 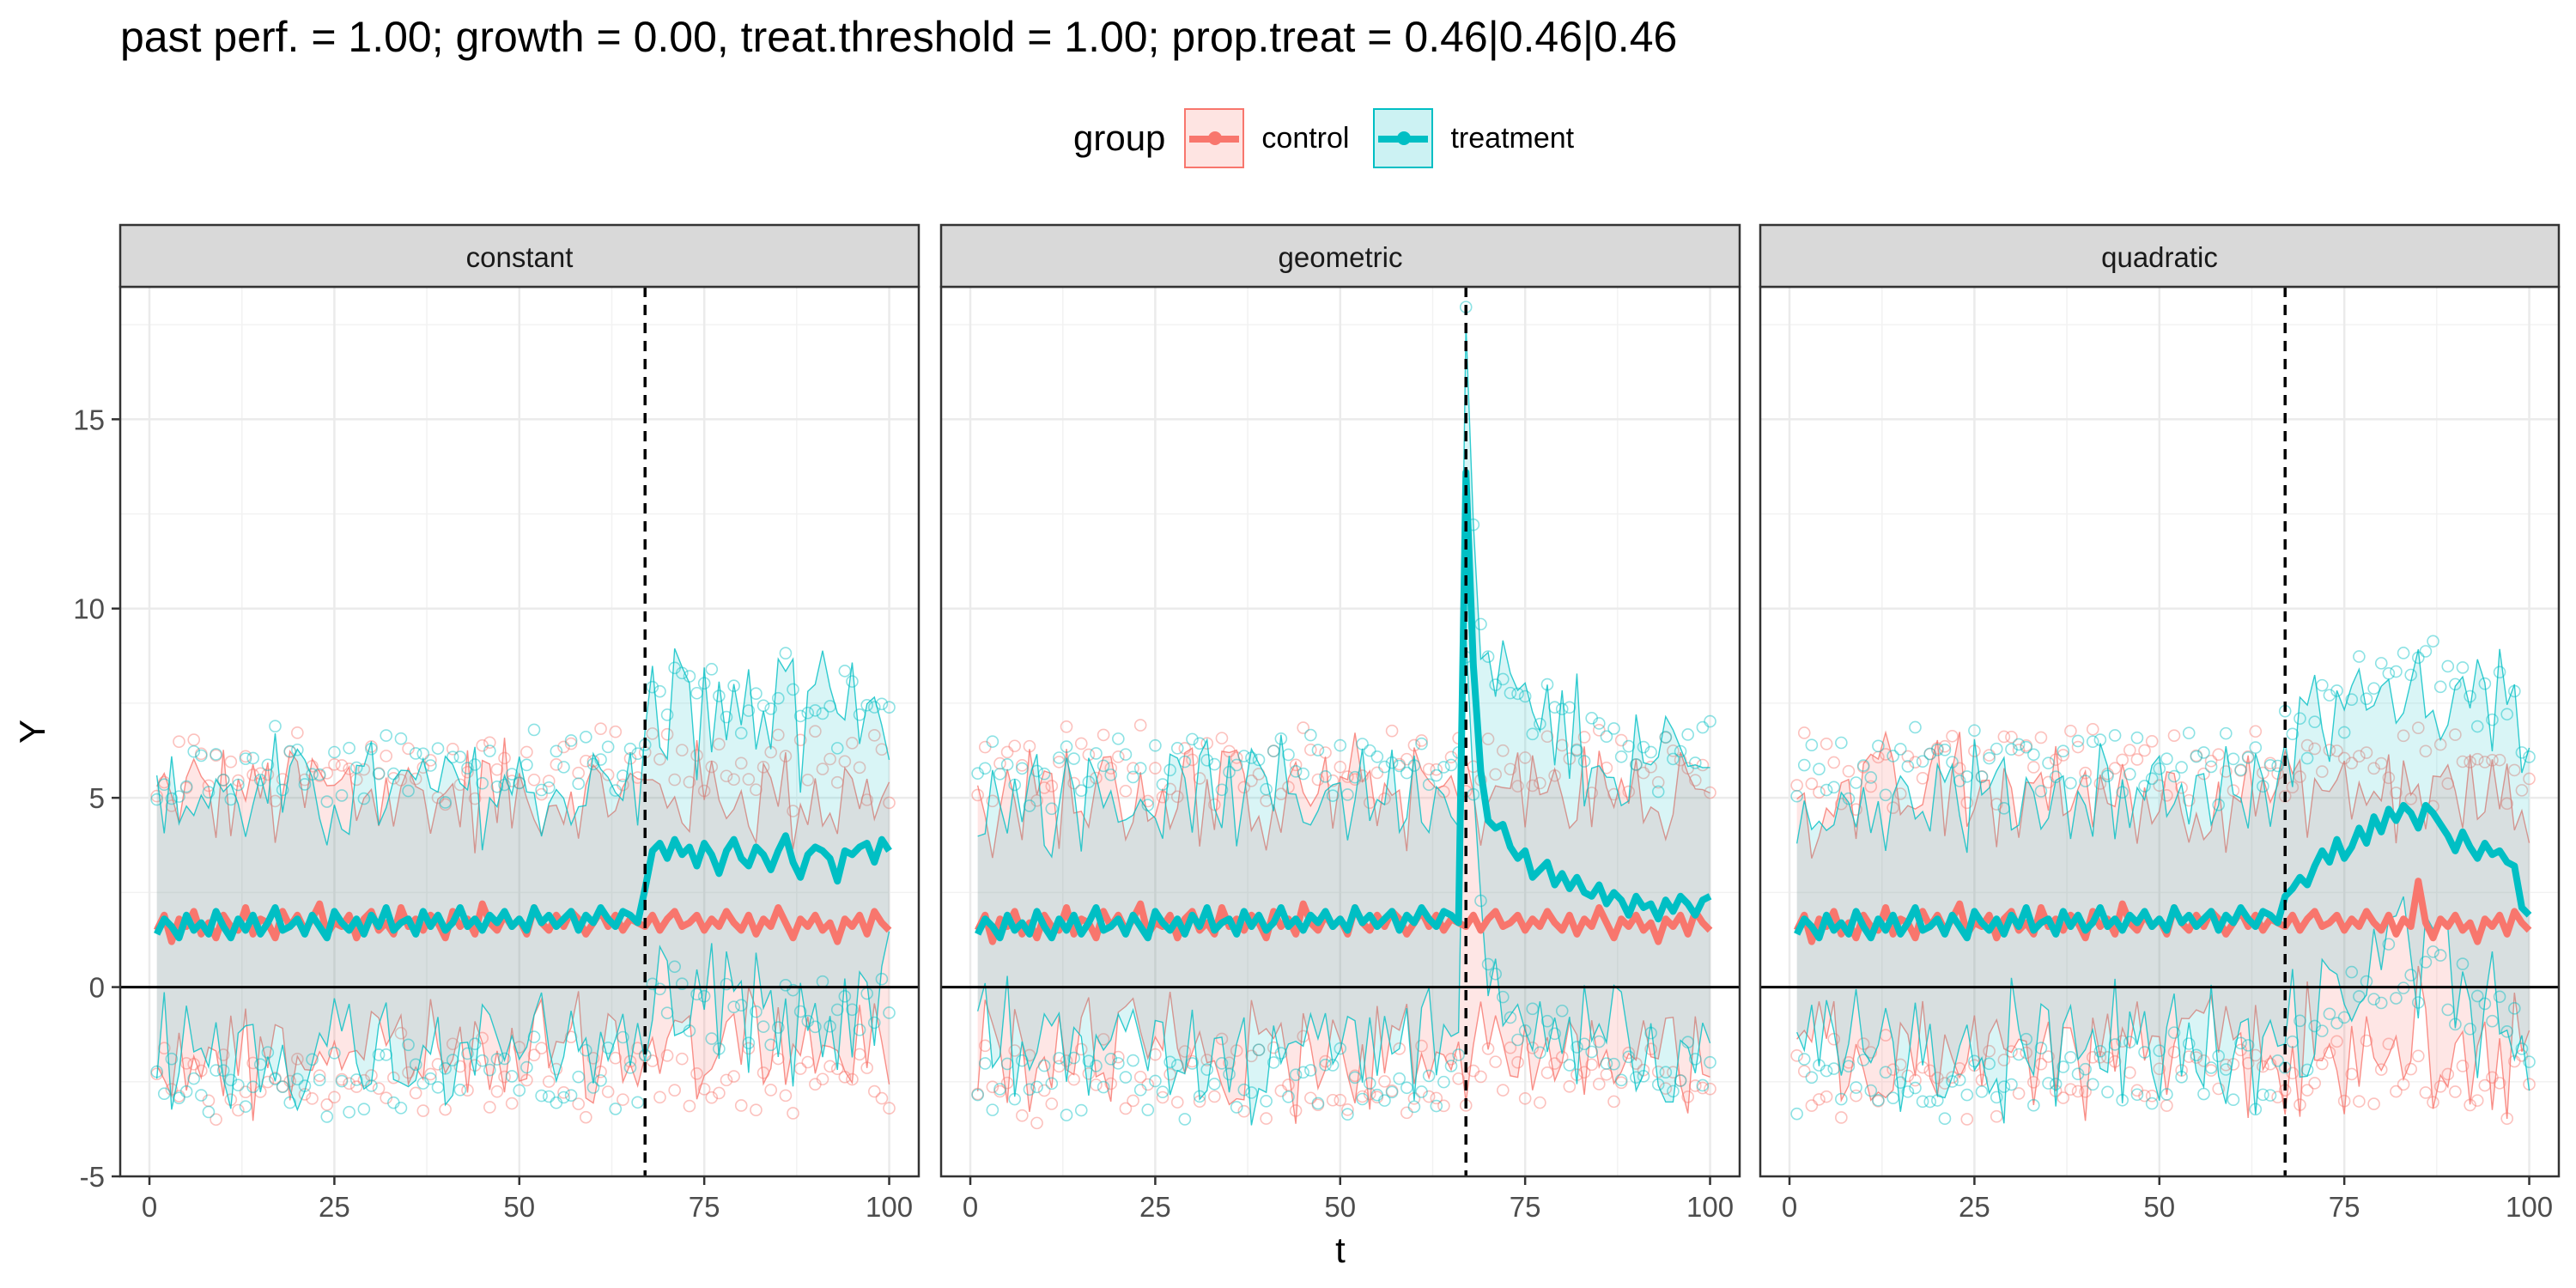 What do you see at coordinates (704, 1207) in the screenshot?
I see `x-tick-label: 75` at bounding box center [704, 1207].